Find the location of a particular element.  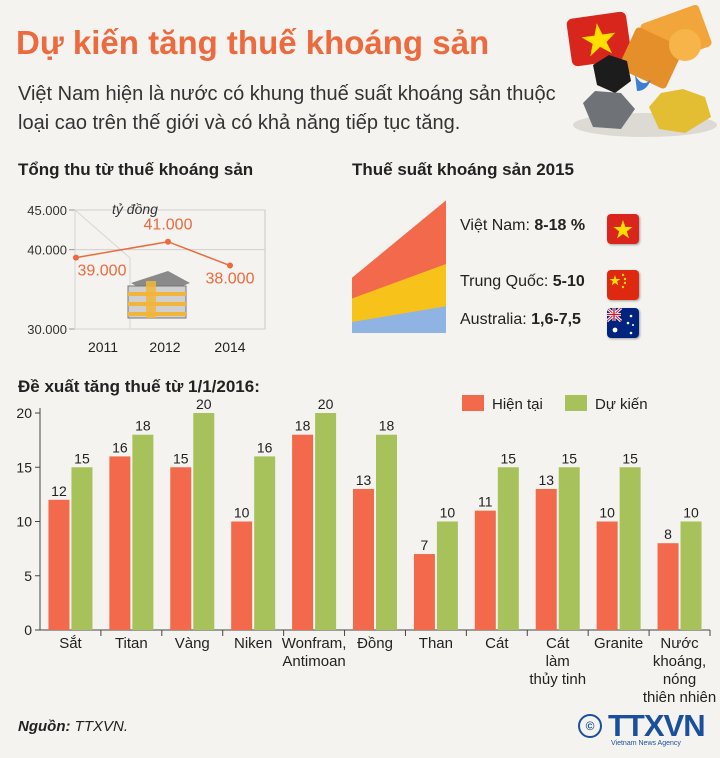

bar-category-label: Vàng is located at coordinates (192, 644).